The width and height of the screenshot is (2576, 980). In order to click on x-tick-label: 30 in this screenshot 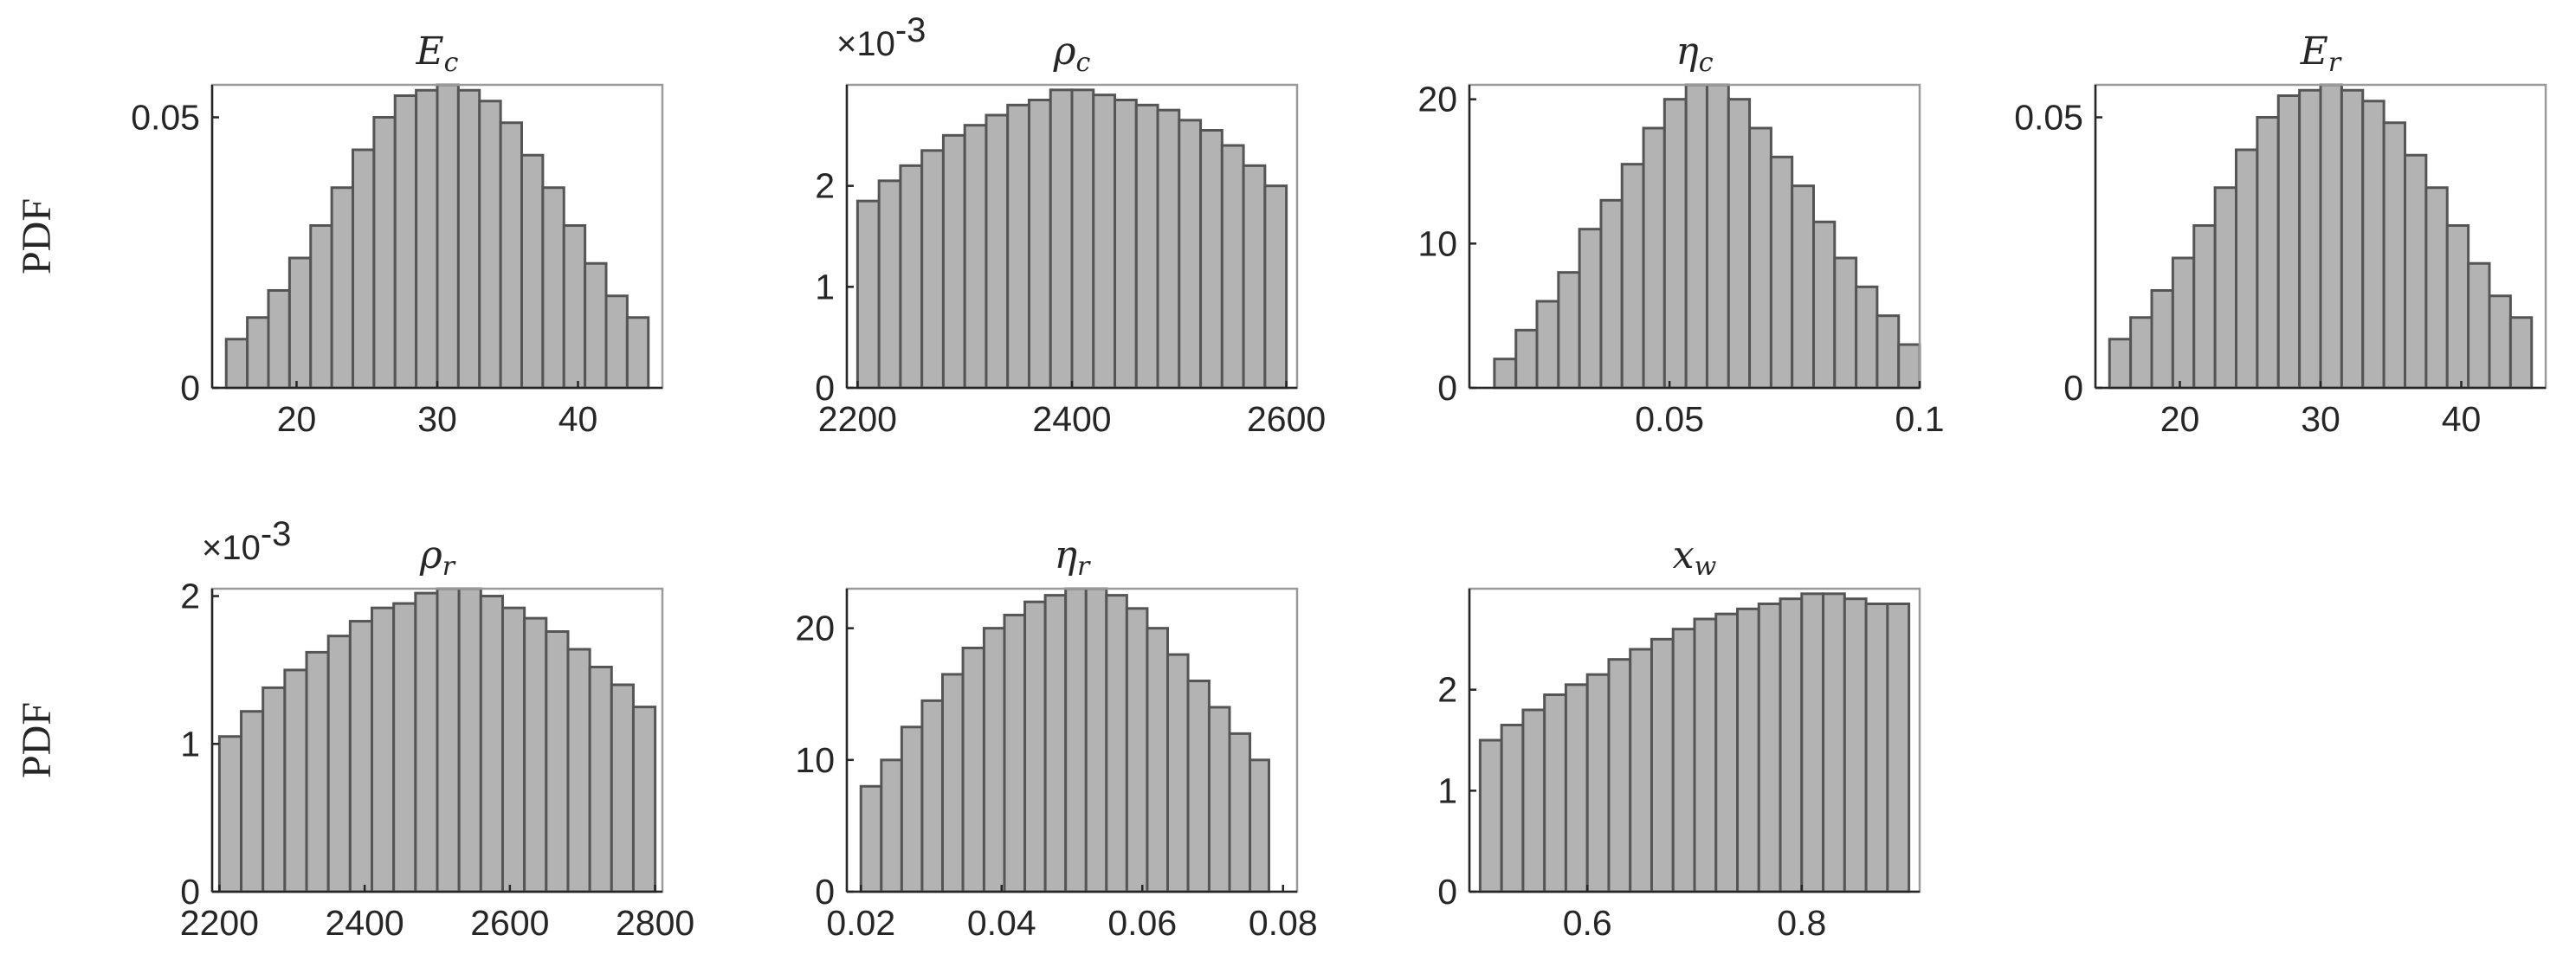, I will do `click(2320, 419)`.